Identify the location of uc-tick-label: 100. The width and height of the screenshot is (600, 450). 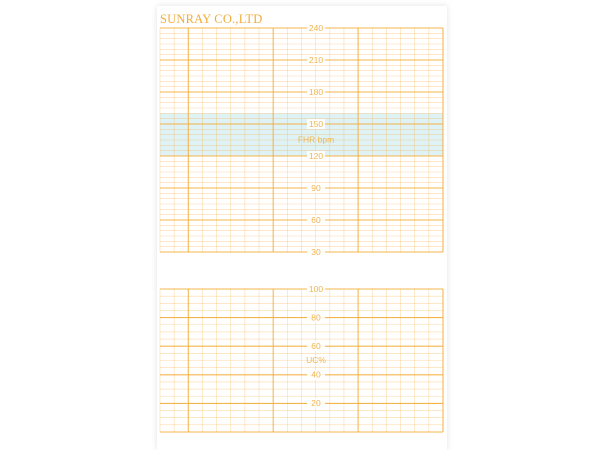
(316, 289).